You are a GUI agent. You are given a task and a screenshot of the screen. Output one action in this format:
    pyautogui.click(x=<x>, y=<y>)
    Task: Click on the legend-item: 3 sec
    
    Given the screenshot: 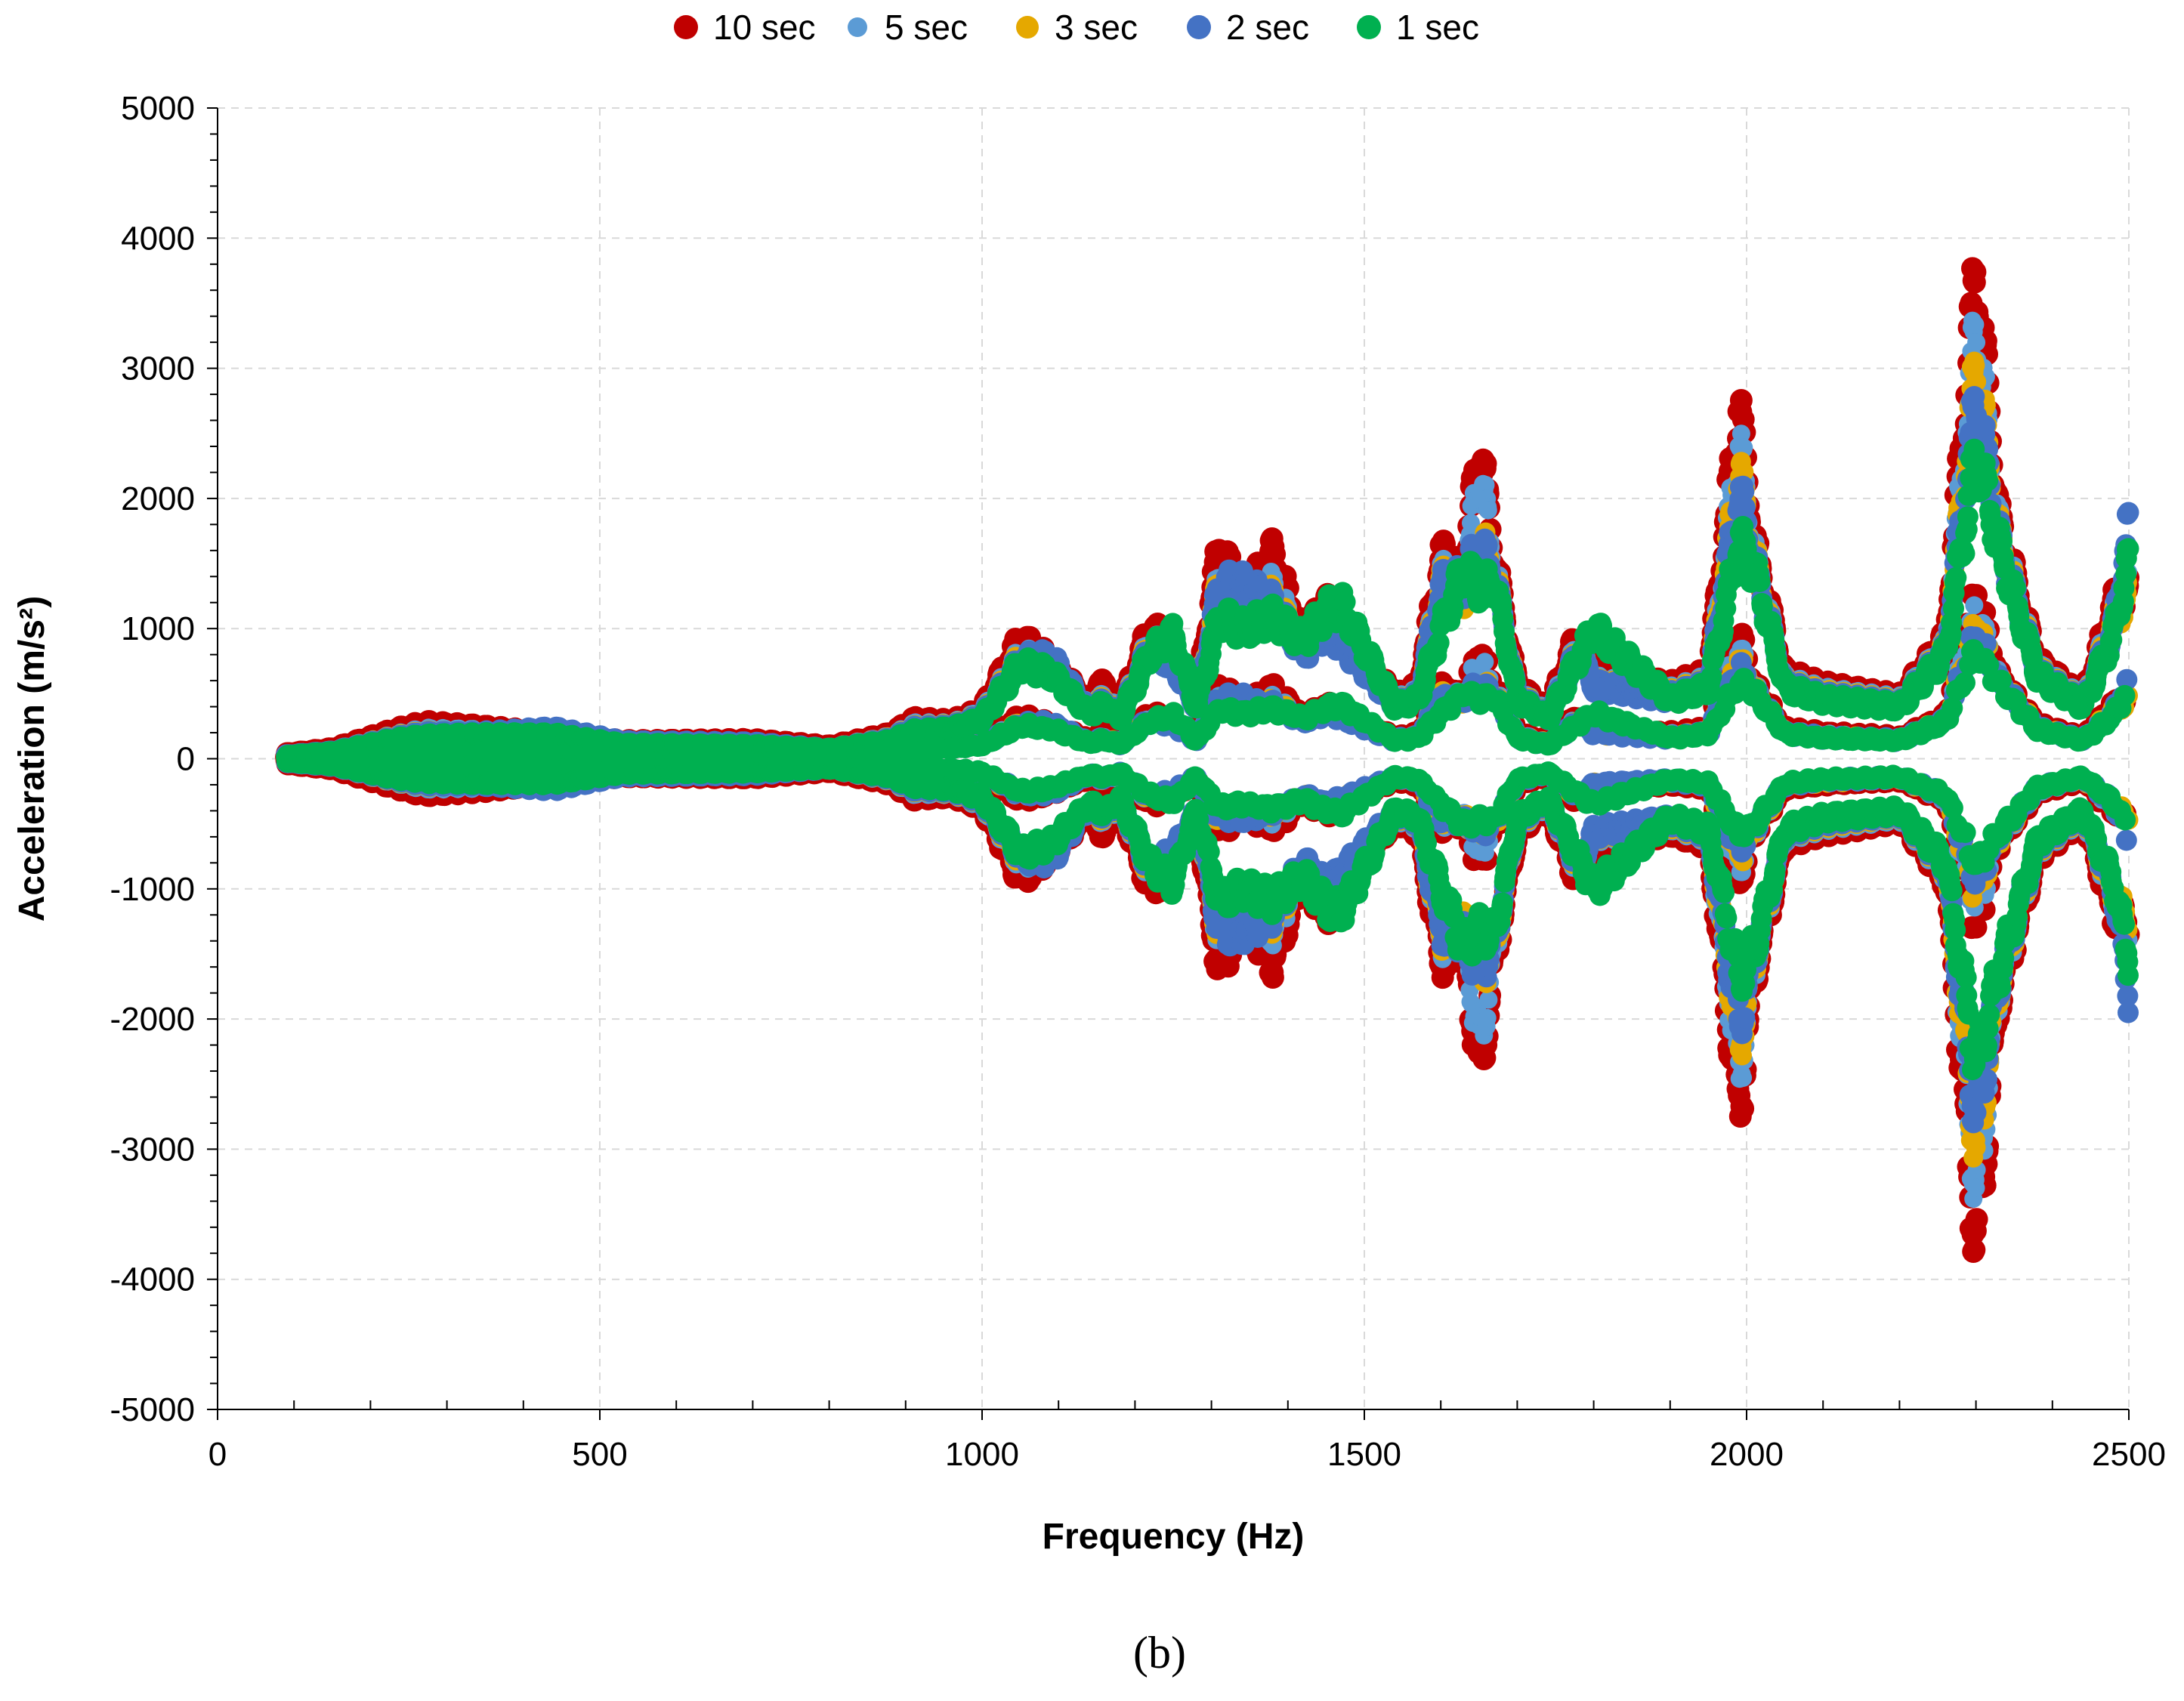 What is the action you would take?
    pyautogui.click(x=1077, y=28)
    